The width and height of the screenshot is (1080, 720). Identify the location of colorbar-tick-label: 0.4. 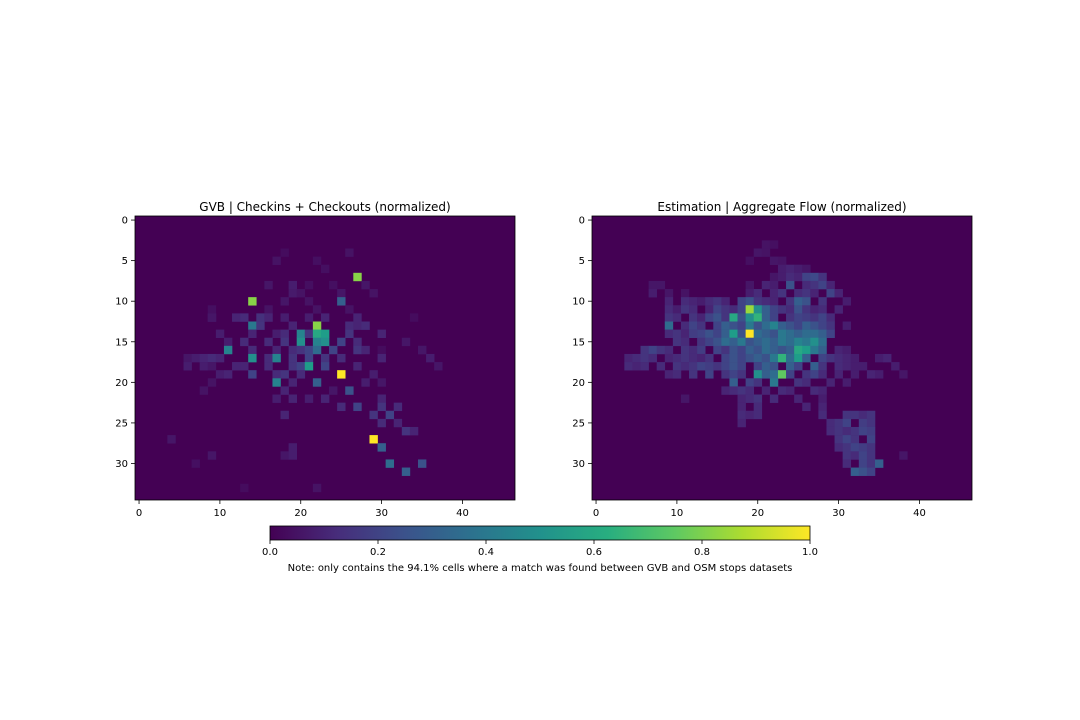
(486, 552).